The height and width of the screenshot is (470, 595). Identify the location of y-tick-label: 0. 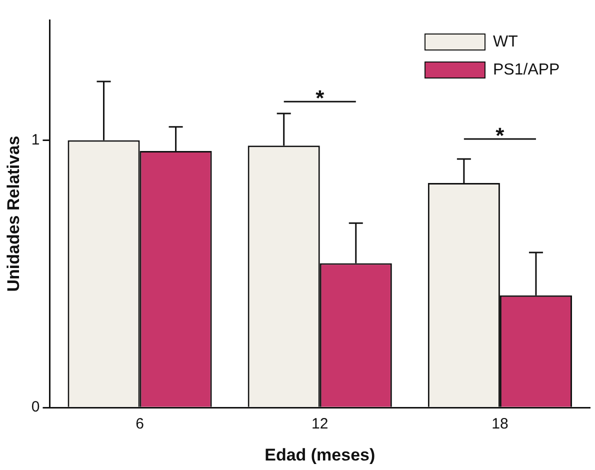
(35, 407).